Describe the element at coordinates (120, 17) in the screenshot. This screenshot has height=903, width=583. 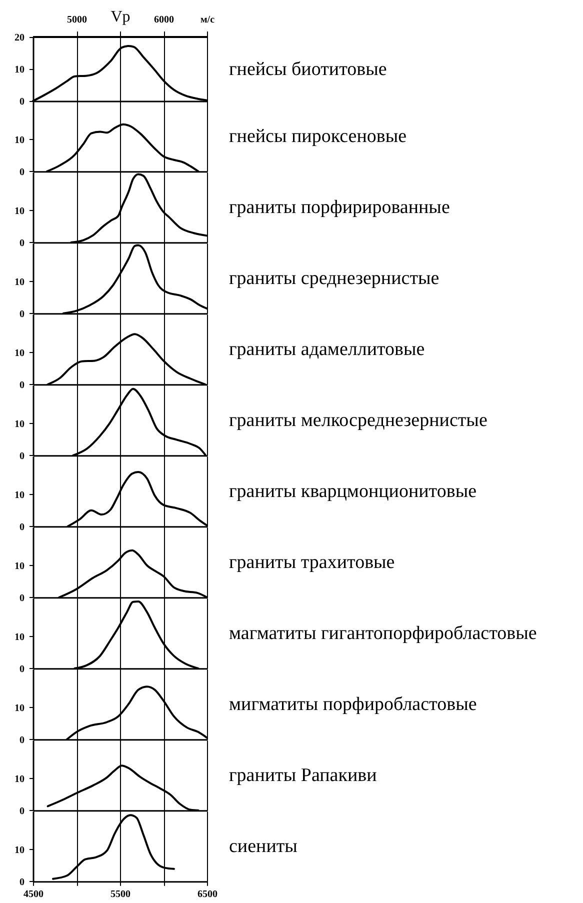
I see `x2-axis-title: Vp` at that location.